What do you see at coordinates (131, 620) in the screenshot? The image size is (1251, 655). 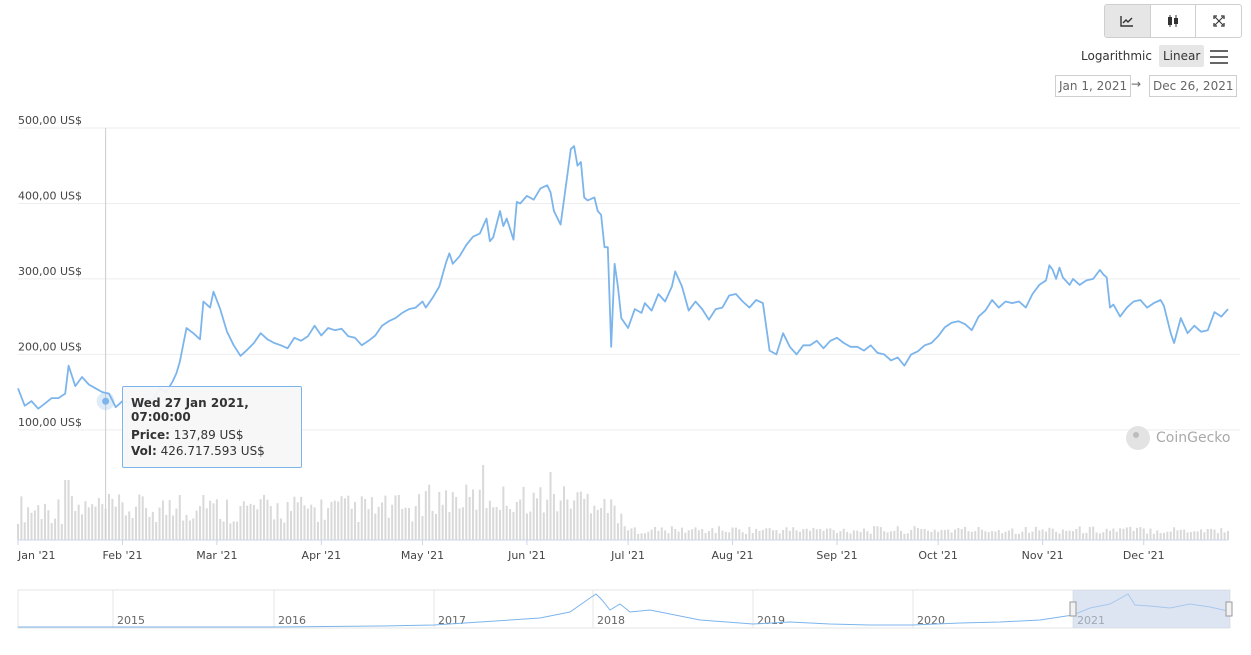 I see `navigator-year-label: 2015` at bounding box center [131, 620].